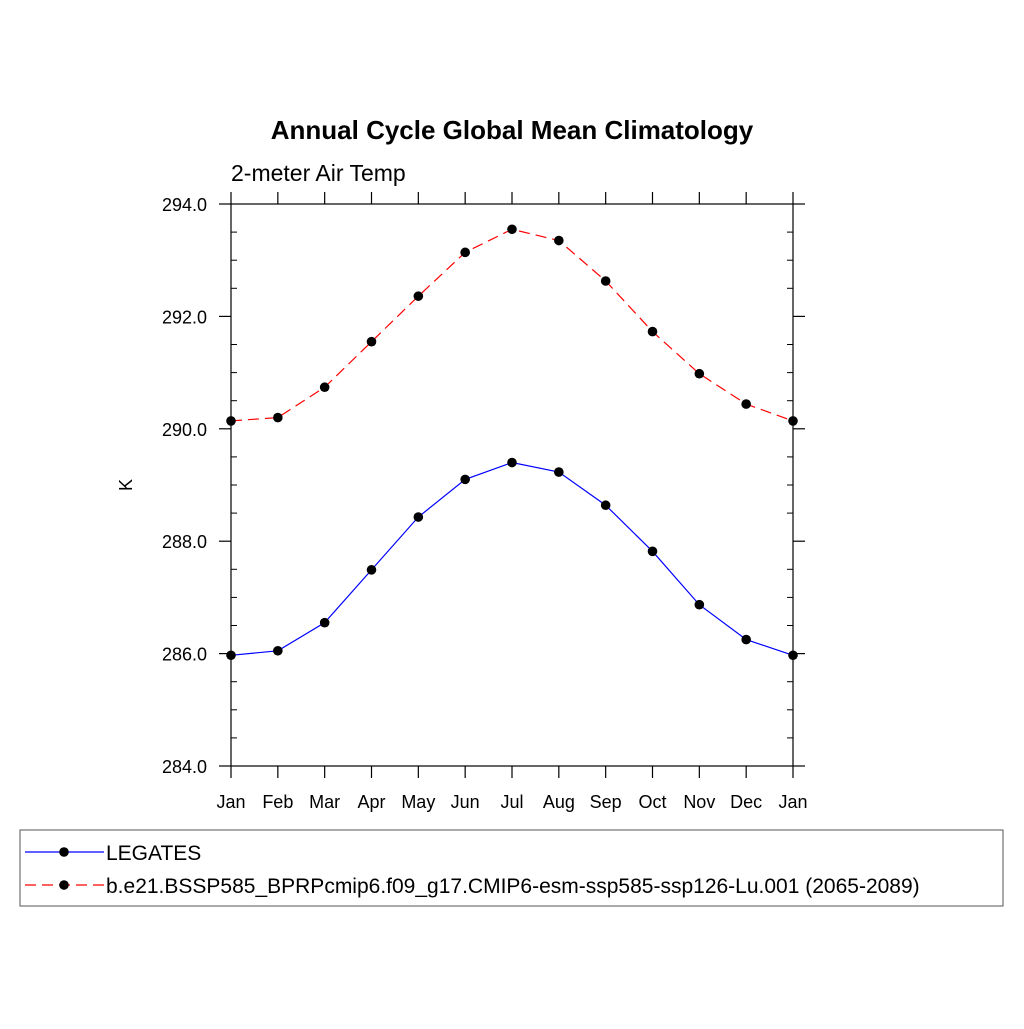 The height and width of the screenshot is (1029, 1024). Describe the element at coordinates (318, 173) in the screenshot. I see `chart-subtitle: 2-meter Air Temp` at that location.